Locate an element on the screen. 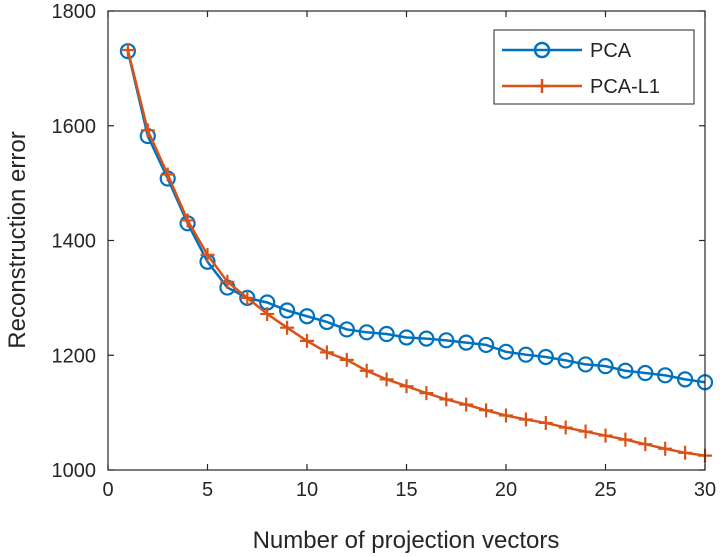  x-tick-label: 30 is located at coordinates (705, 490).